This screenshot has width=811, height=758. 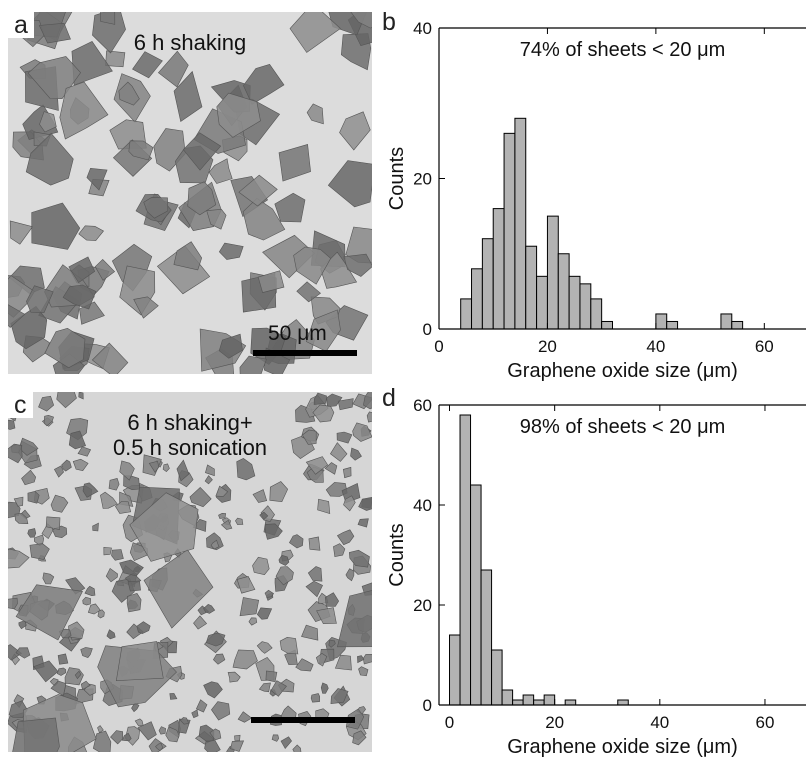 I want to click on histogram-annotation: 74% of sheets < 20 μm, so click(x=623, y=50).